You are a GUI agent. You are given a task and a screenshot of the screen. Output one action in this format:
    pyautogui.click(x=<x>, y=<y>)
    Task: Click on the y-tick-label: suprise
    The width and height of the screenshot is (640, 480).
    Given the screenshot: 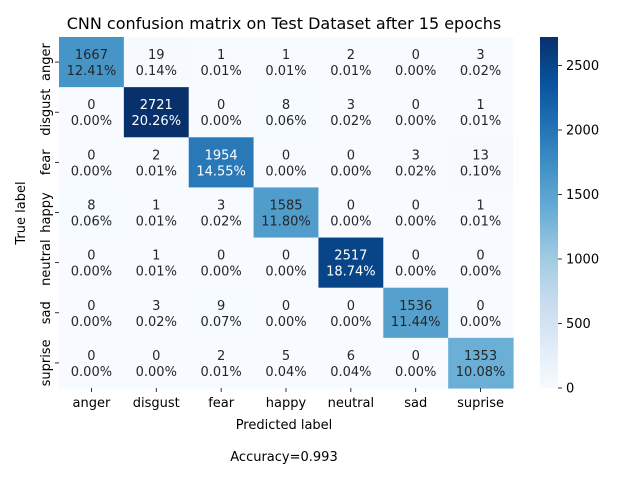 What is the action you would take?
    pyautogui.click(x=46, y=362)
    